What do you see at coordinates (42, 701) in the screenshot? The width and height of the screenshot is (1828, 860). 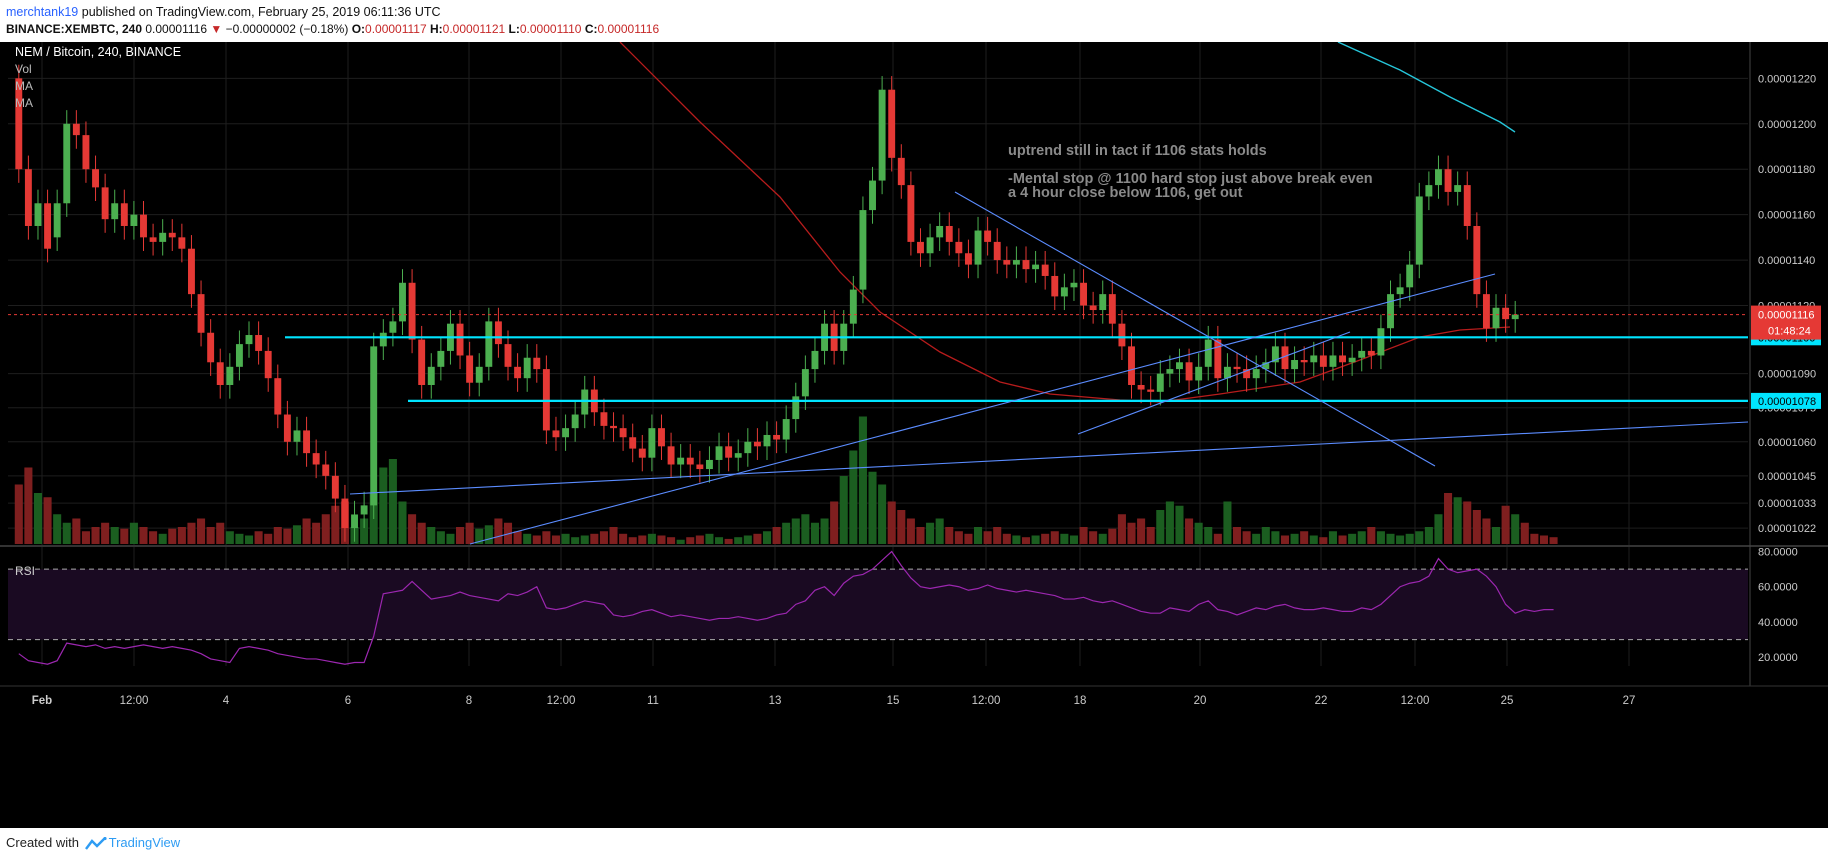 I see `x-tick-label: Feb` at bounding box center [42, 701].